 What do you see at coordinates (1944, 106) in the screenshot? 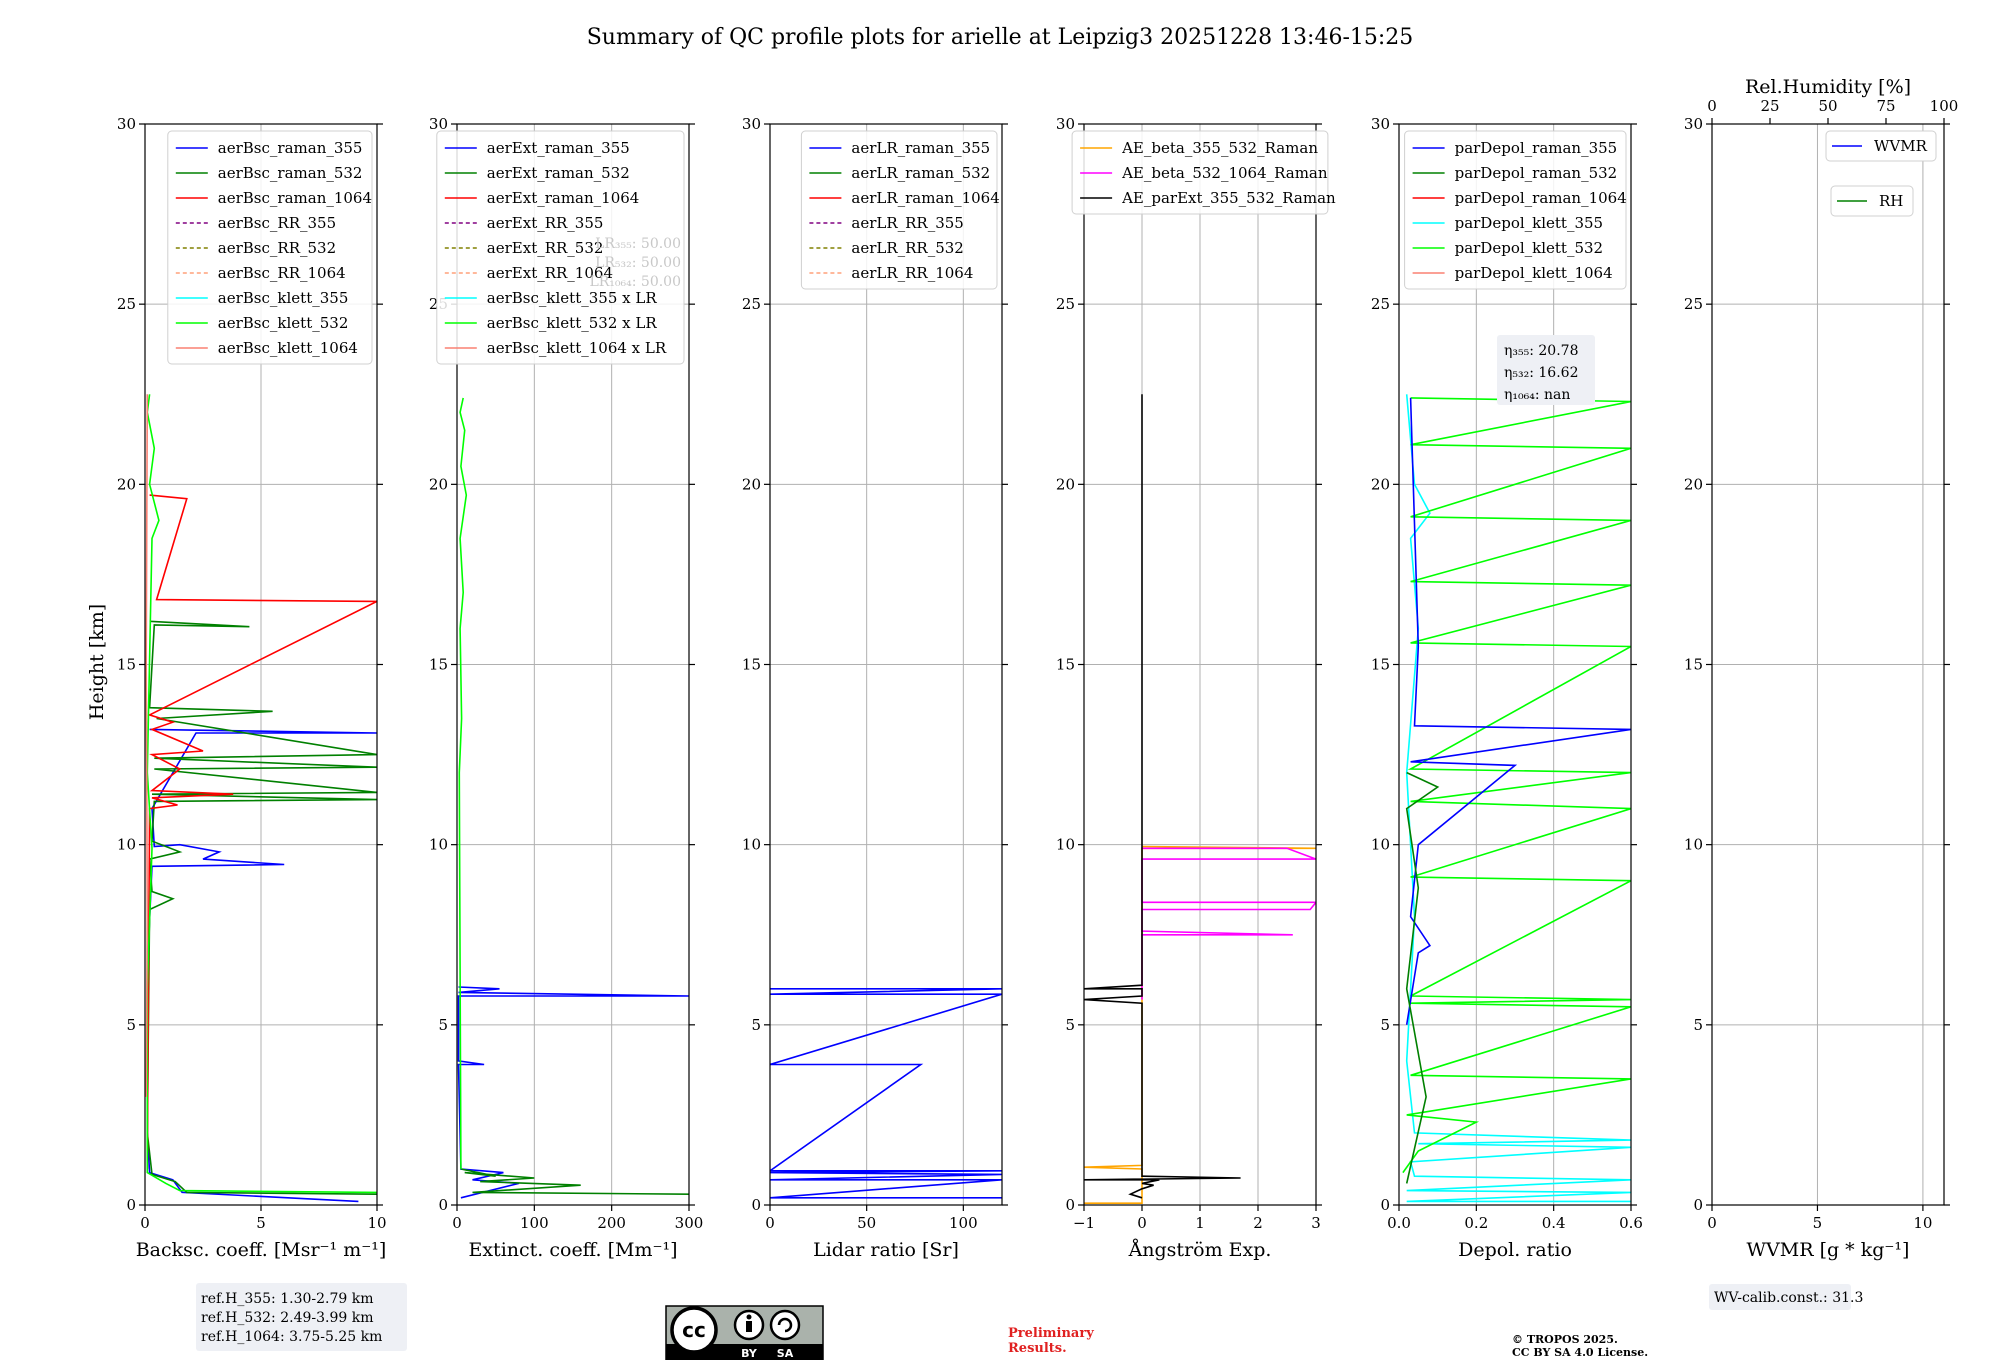
I see `top-x-tick-label: 100` at bounding box center [1944, 106].